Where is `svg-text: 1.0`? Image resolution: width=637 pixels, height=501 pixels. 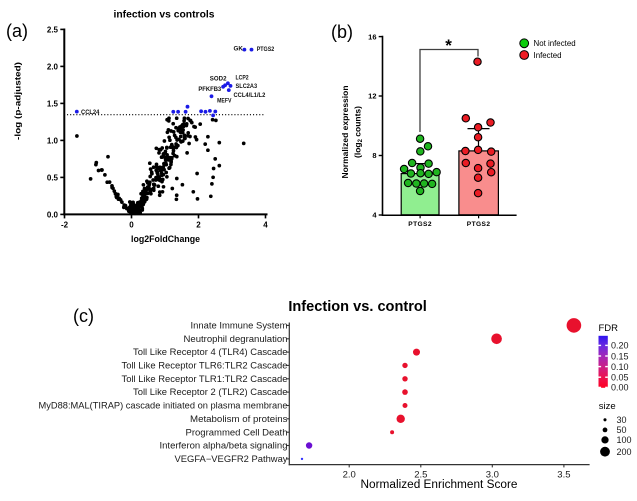
svg-text: 1.0 is located at coordinates (53, 140).